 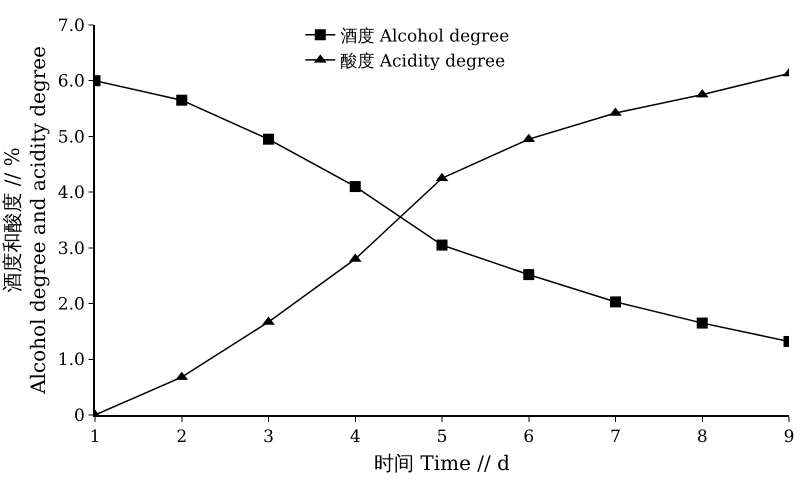 I want to click on x-tick-label: 3, so click(x=268, y=437).